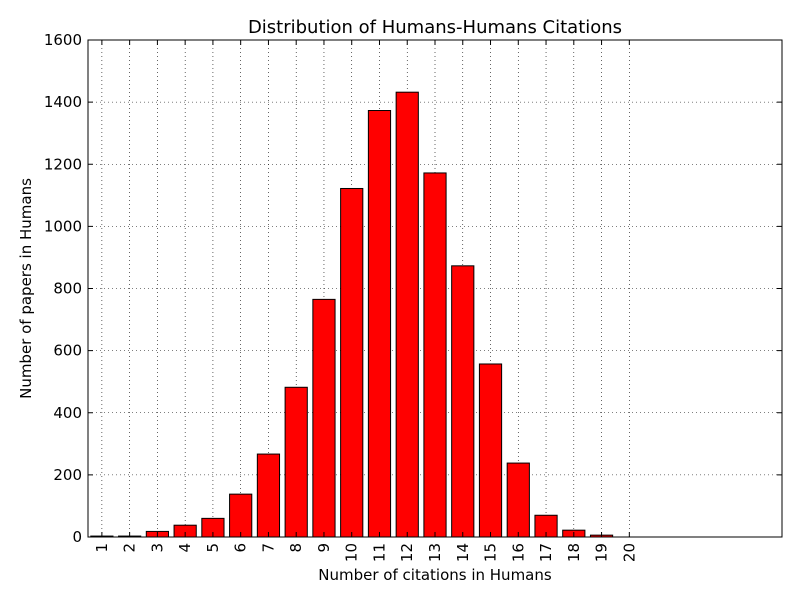  I want to click on x-axis-label: Number of citations in Humans, so click(435, 575).